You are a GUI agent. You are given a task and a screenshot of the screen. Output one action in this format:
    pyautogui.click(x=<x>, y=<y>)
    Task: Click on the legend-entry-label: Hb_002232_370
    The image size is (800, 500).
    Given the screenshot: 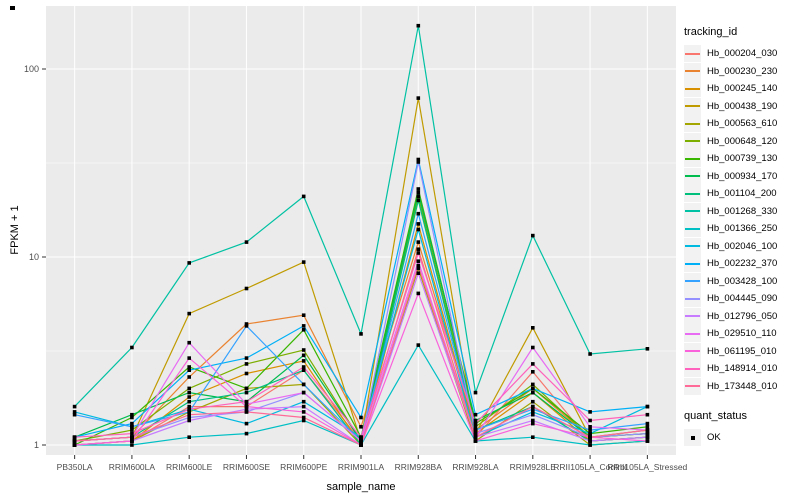 What is the action you would take?
    pyautogui.click(x=742, y=264)
    